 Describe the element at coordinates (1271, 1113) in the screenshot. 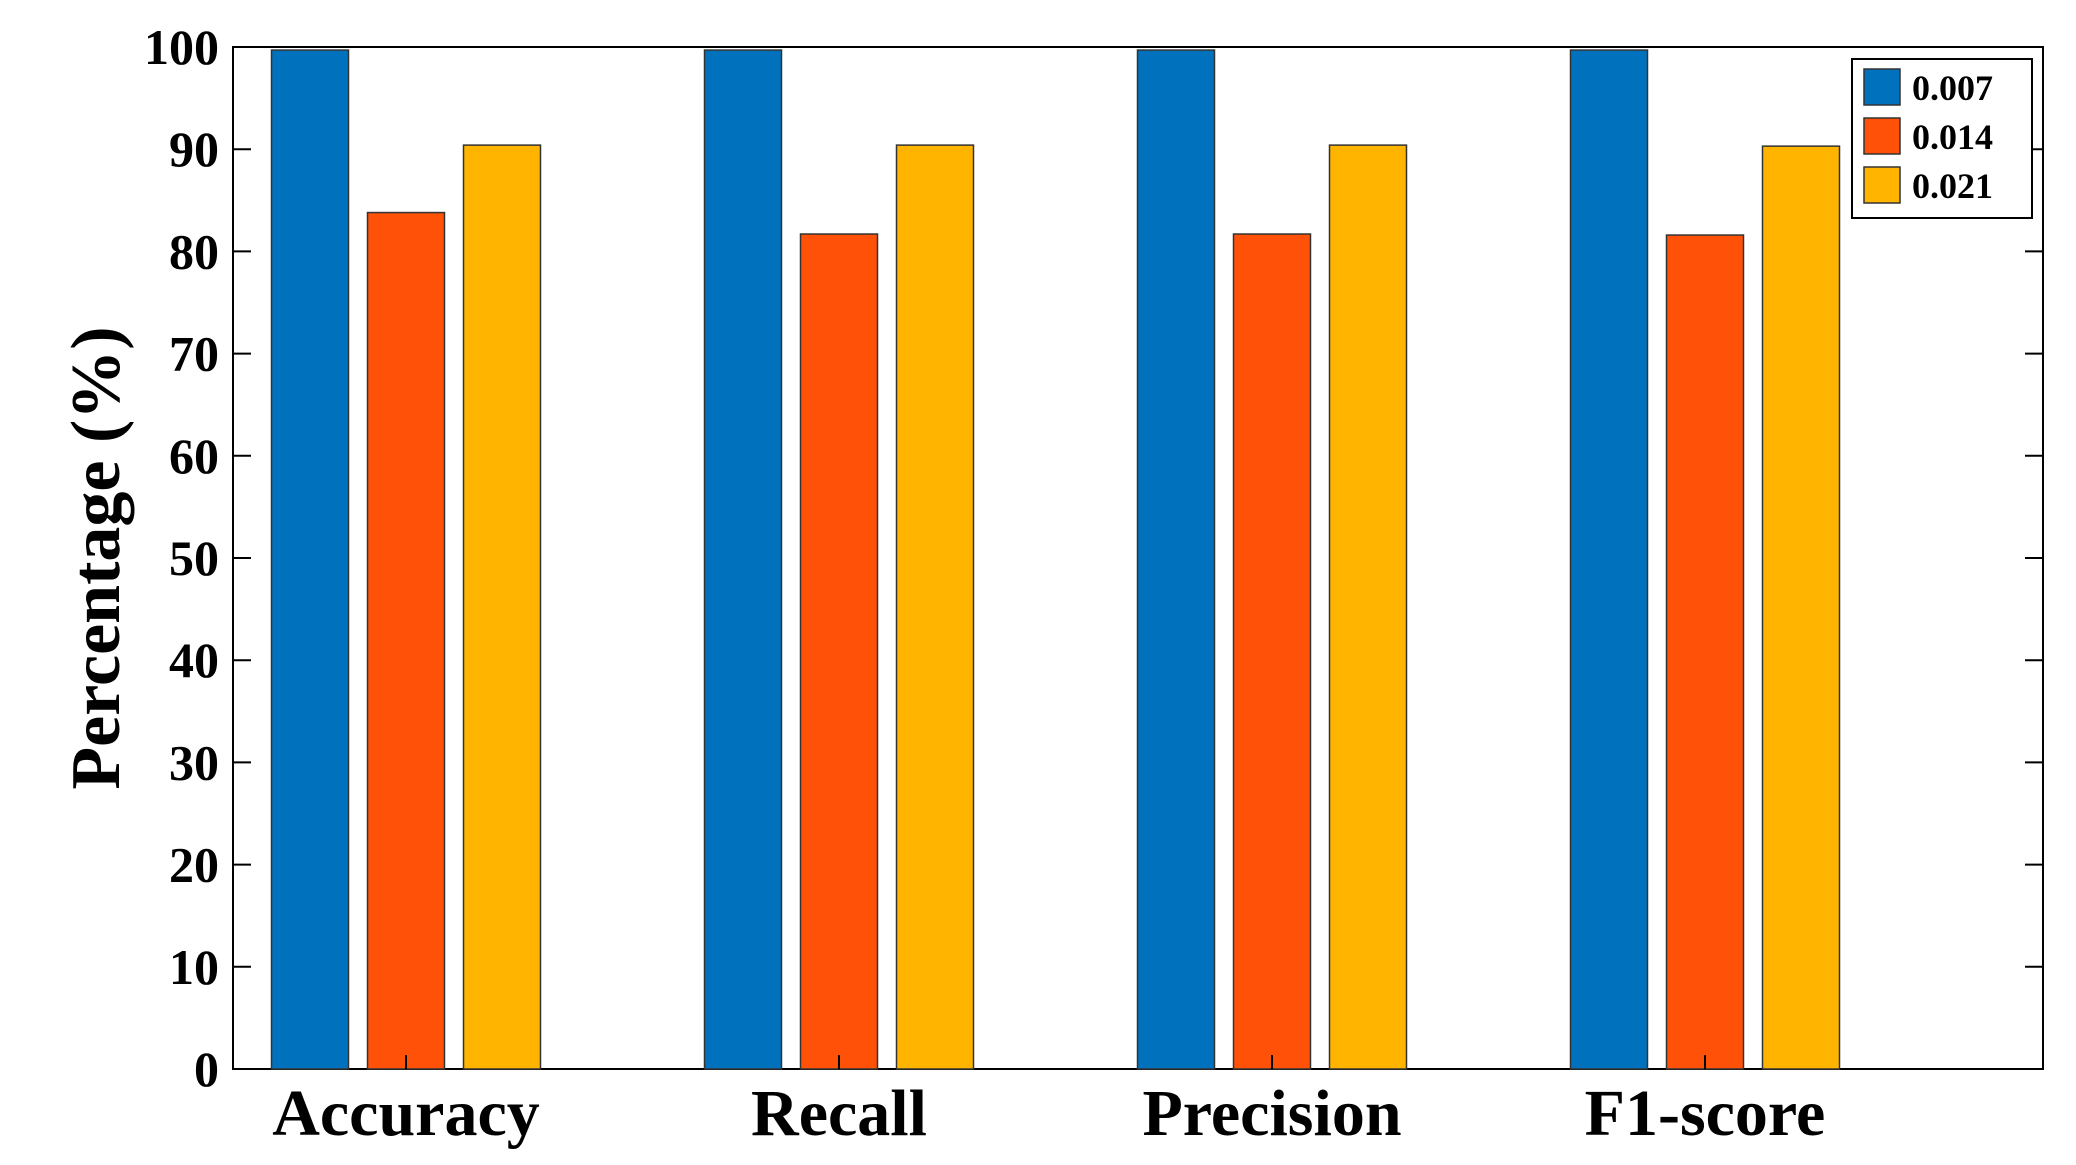

I see `x-category-label: Precision` at that location.